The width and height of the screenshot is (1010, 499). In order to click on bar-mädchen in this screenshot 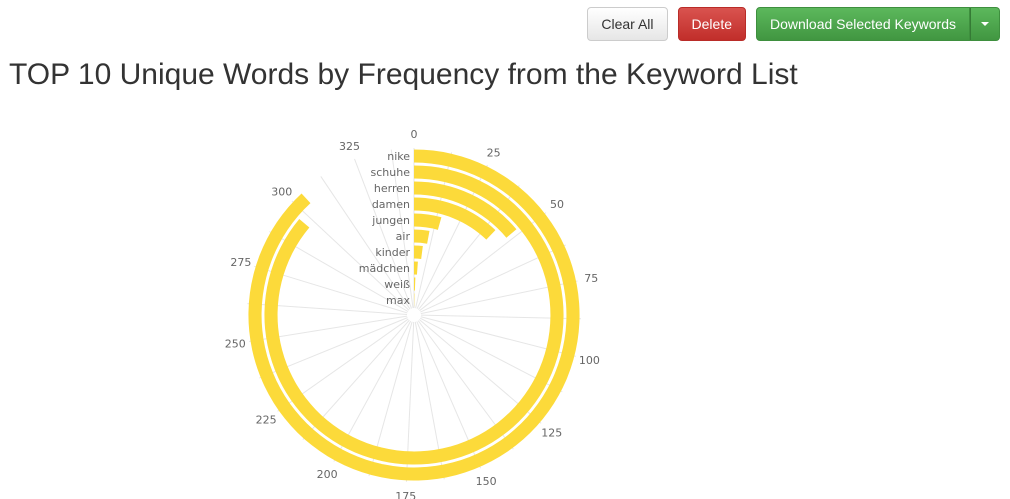, I will do `click(416, 268)`.